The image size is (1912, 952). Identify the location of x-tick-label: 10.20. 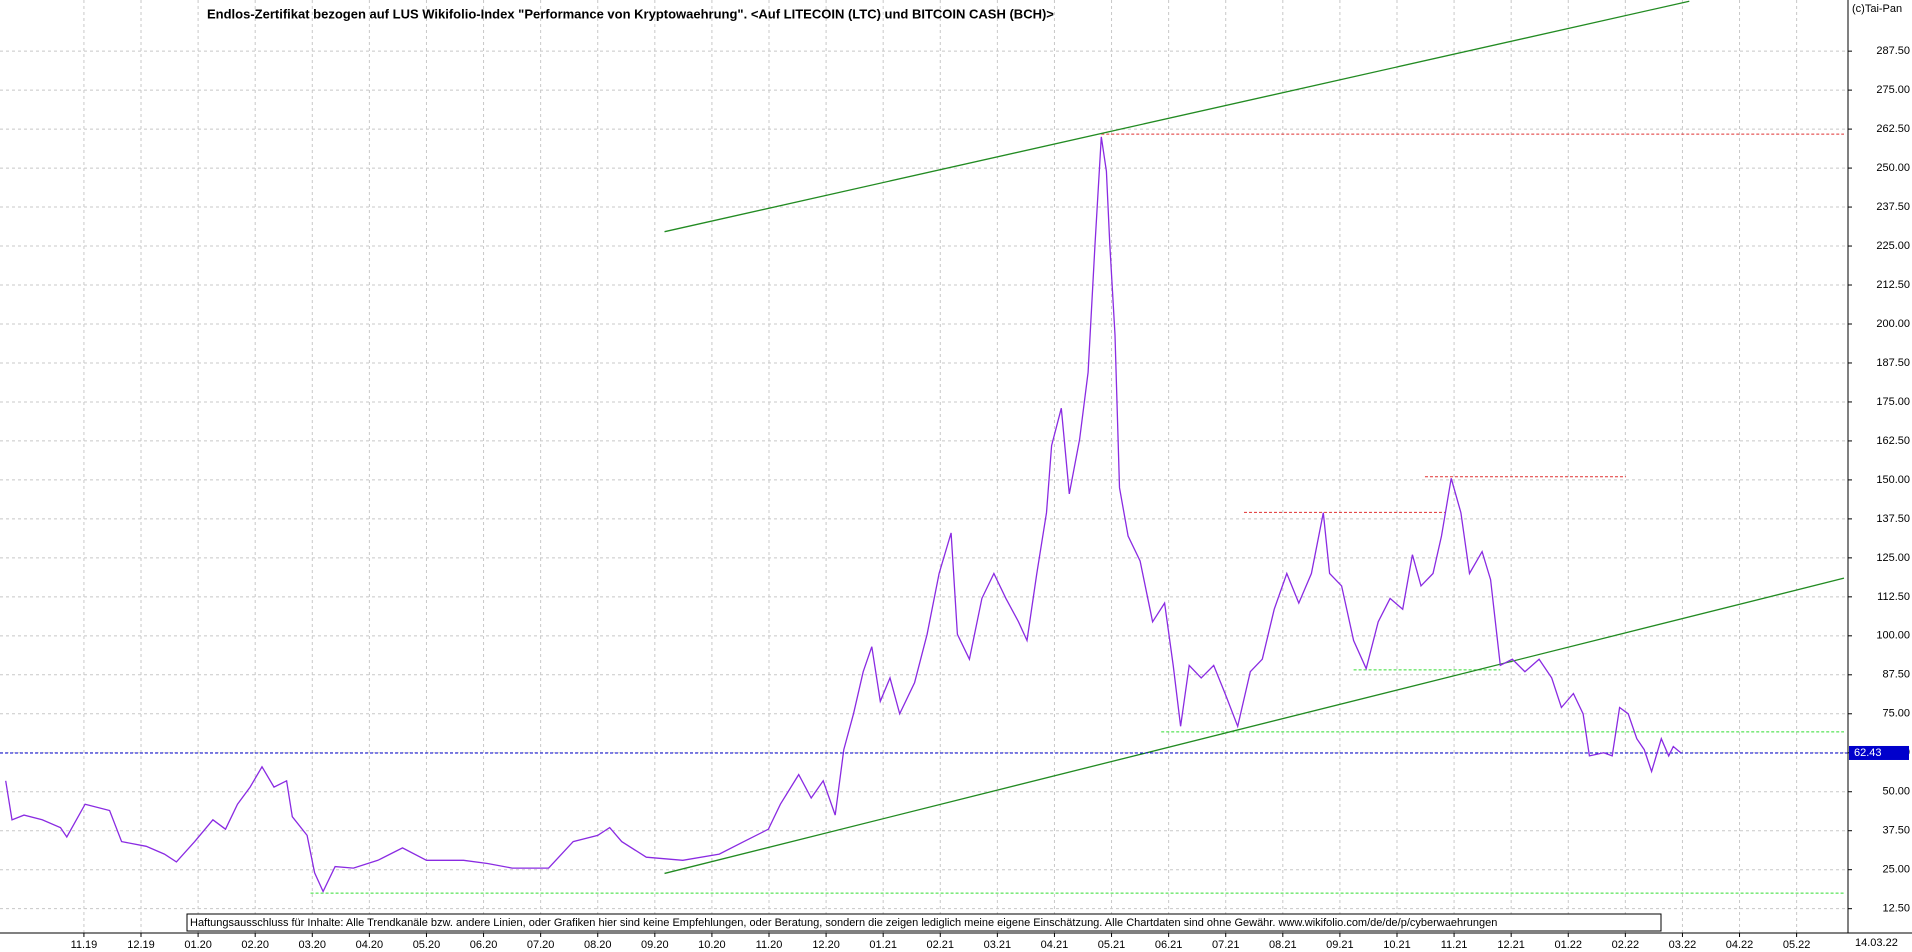
(712, 945).